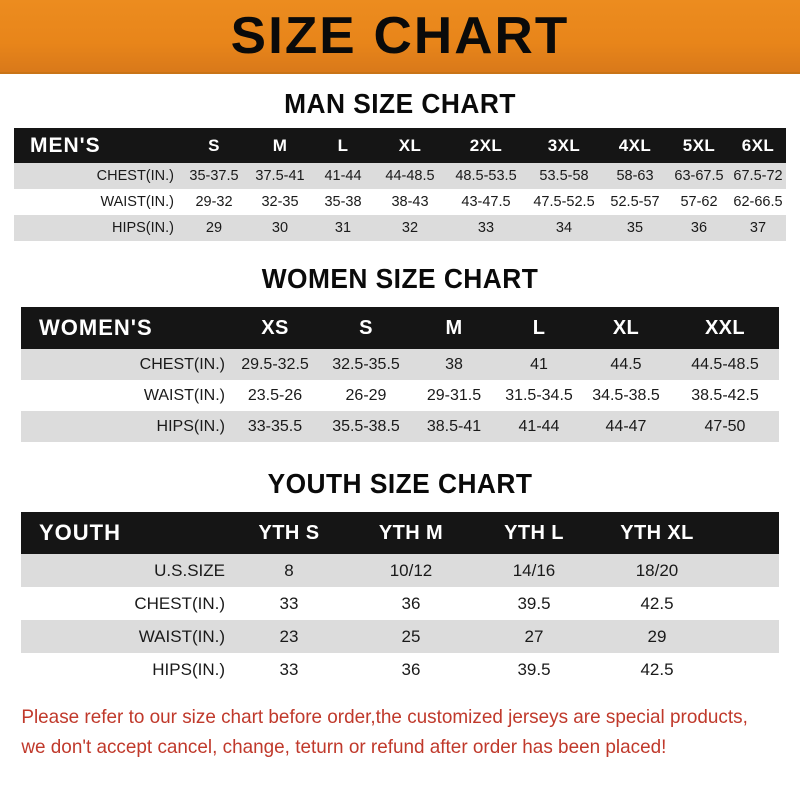 This screenshot has height=800, width=800. Describe the element at coordinates (188, 669) in the screenshot. I see `youth-row-label-hips: HIPS(IN.)` at that location.